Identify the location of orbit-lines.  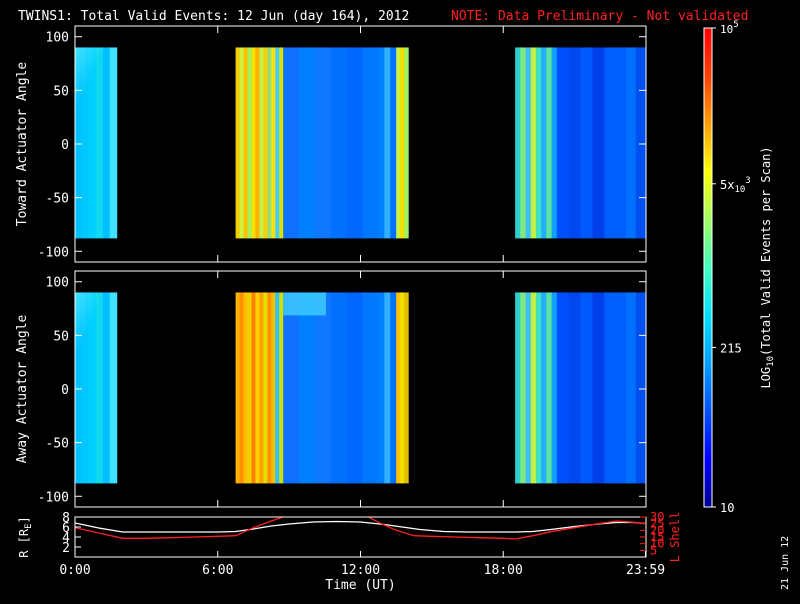
(360, 528).